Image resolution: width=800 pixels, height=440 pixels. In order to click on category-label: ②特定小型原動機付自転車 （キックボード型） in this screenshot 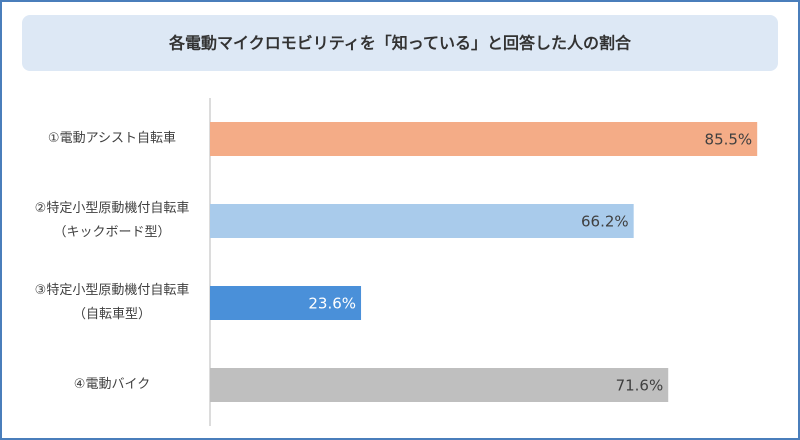, I will do `click(112, 220)`.